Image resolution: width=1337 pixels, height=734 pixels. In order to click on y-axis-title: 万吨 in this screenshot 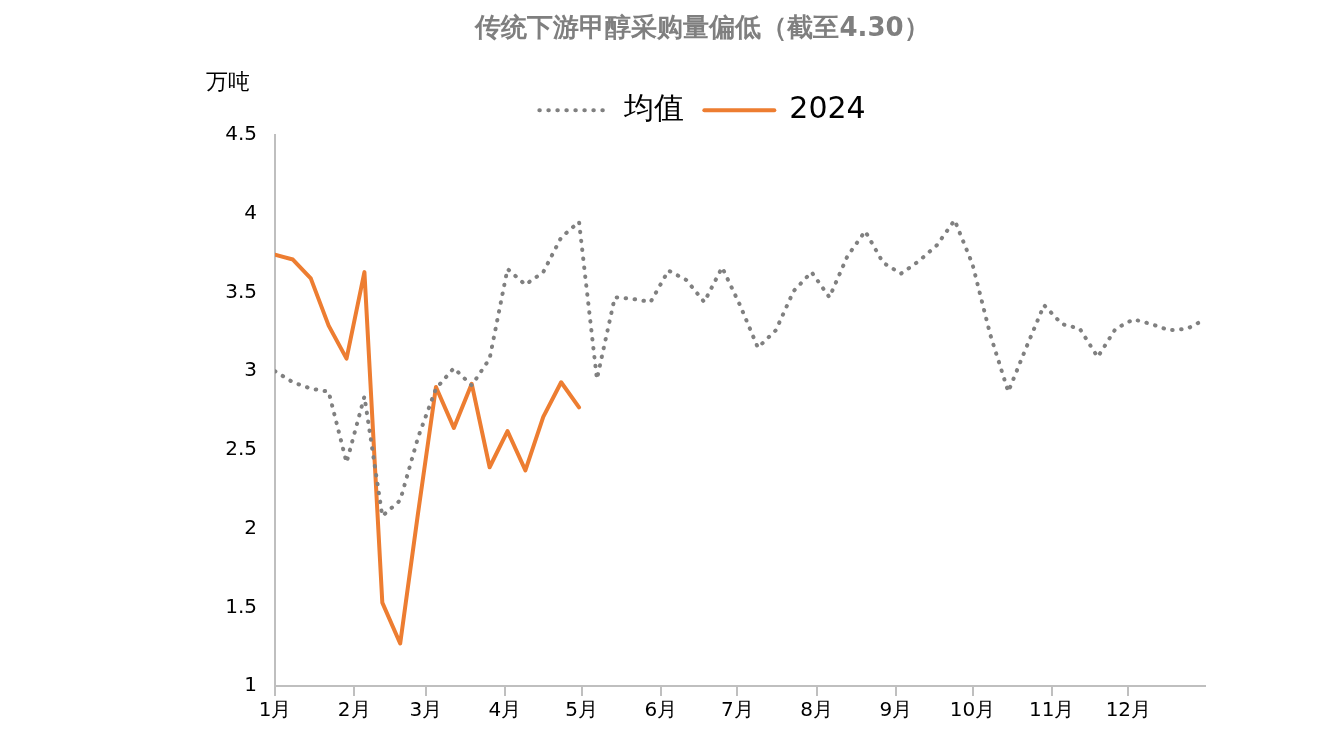, I will do `click(227, 81)`.